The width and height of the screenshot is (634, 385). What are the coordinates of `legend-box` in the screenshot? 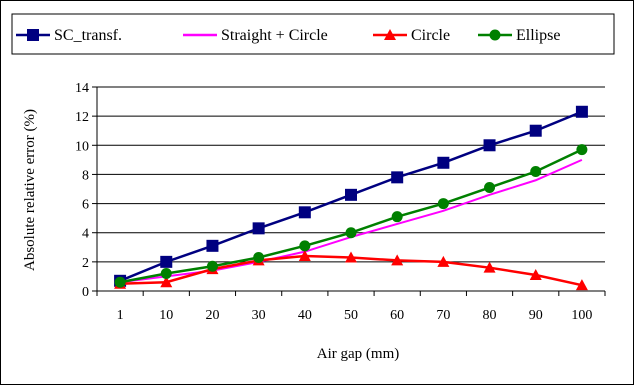 It's located at (313, 34).